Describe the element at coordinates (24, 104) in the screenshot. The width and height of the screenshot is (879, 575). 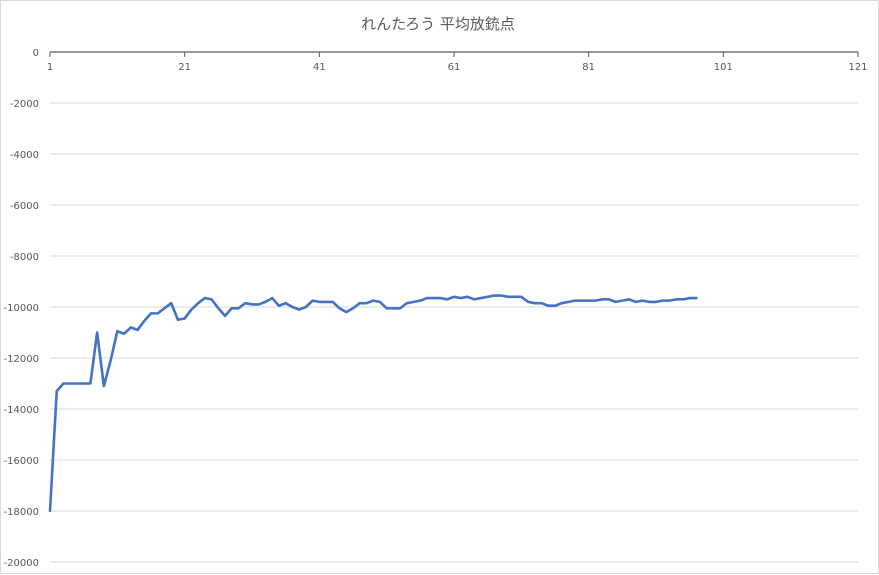
I see `y-tick-label: -2000` at that location.